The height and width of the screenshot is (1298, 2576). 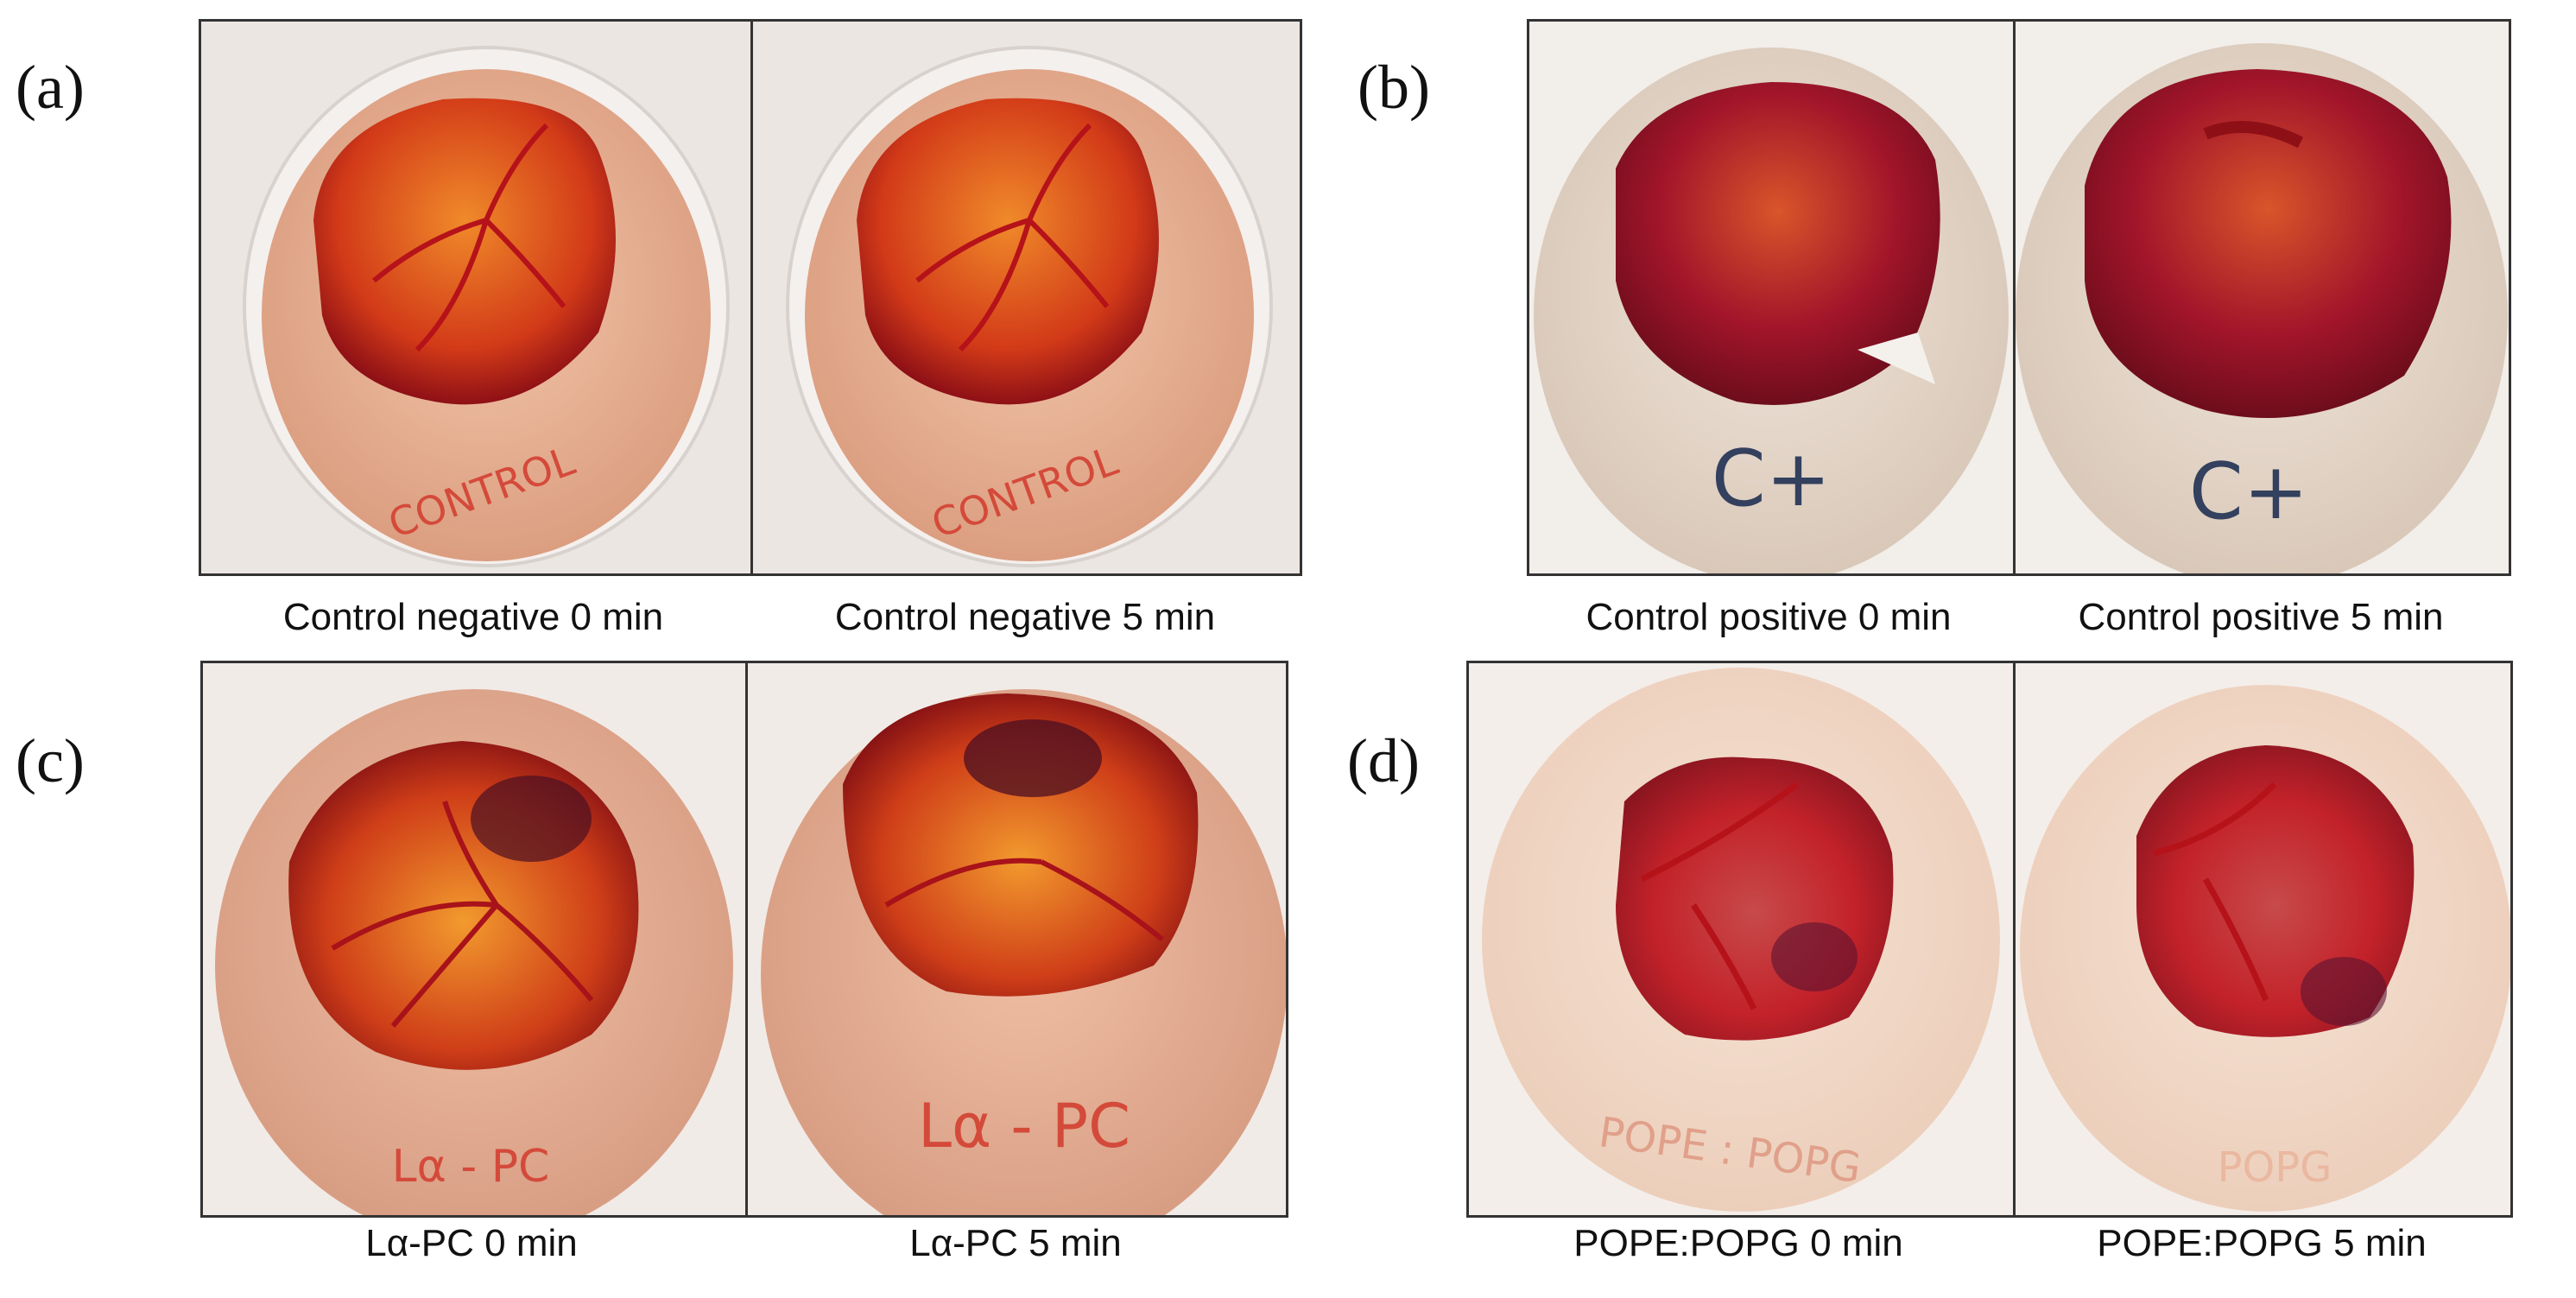 I want to click on caption-control-positive-0min: Control positive 0 min, so click(x=1768, y=617).